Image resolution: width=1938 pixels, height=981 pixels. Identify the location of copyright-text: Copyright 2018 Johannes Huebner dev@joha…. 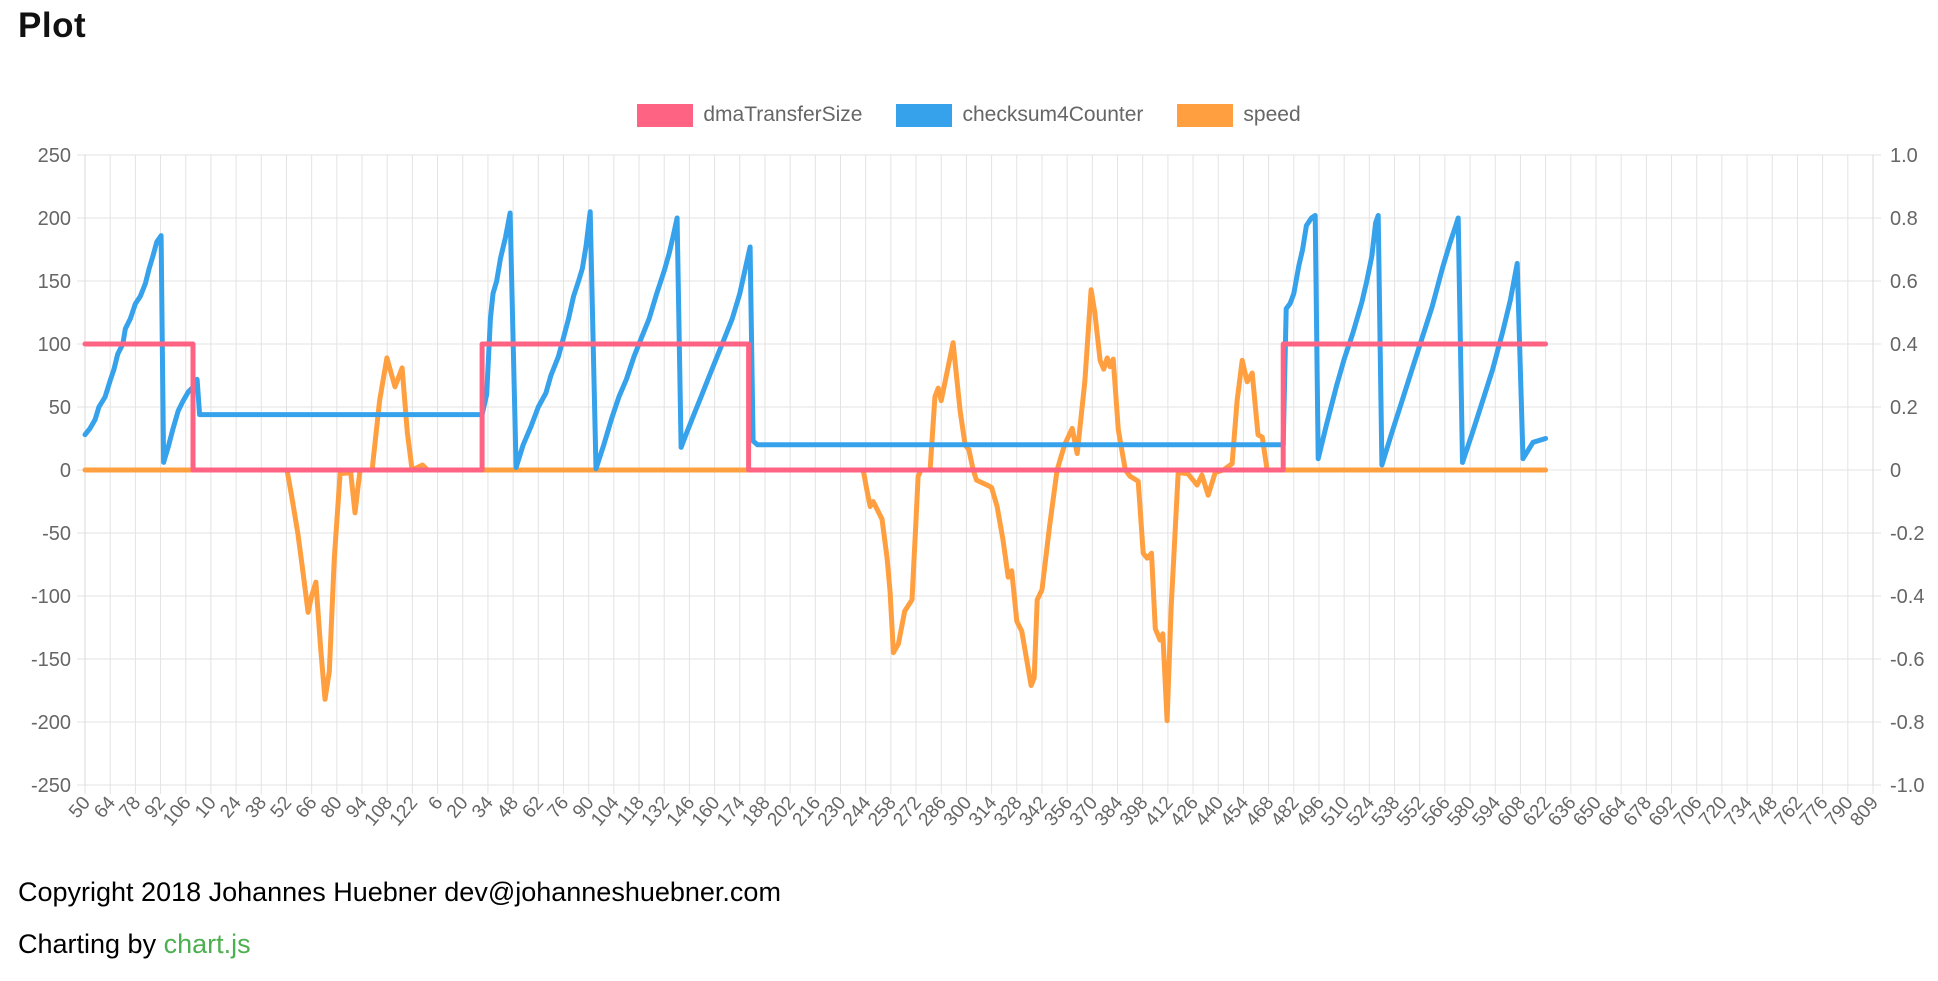
(399, 892).